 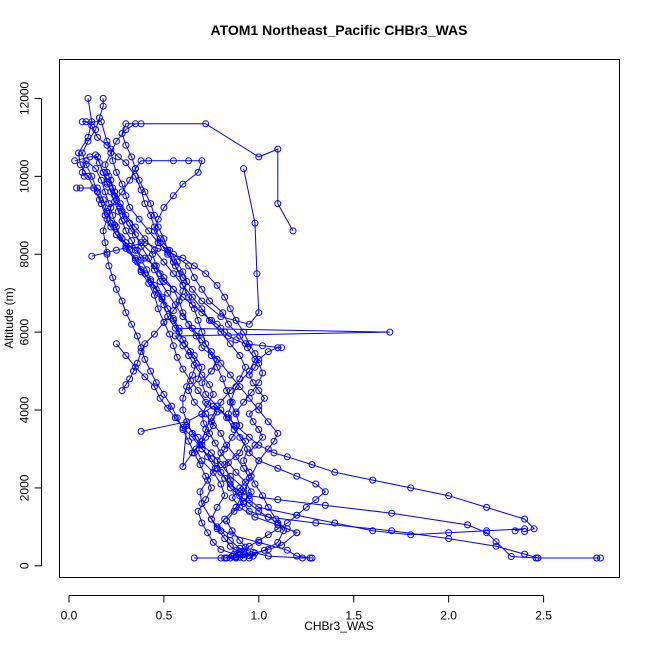 What do you see at coordinates (258, 616) in the screenshot?
I see `x-tick-label: 1.0` at bounding box center [258, 616].